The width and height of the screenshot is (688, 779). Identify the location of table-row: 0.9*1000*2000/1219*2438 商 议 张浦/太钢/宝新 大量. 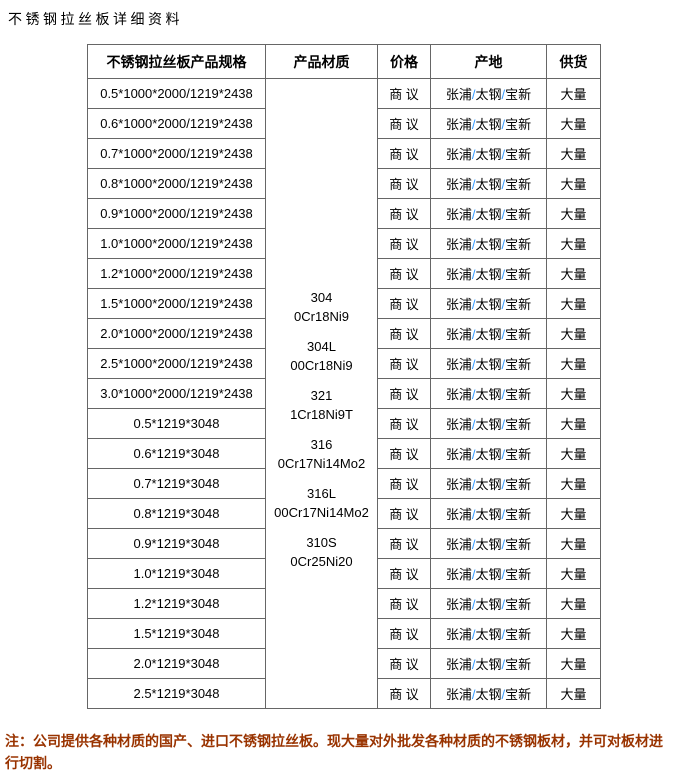
(344, 213).